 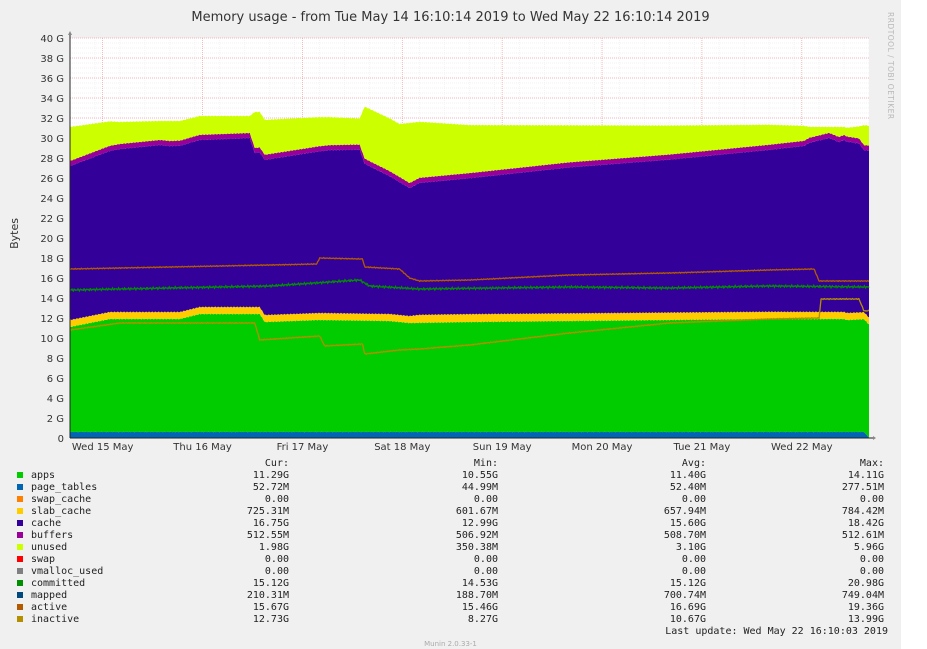 What do you see at coordinates (868, 547) in the screenshot?
I see `legend-max: 5.96G` at bounding box center [868, 547].